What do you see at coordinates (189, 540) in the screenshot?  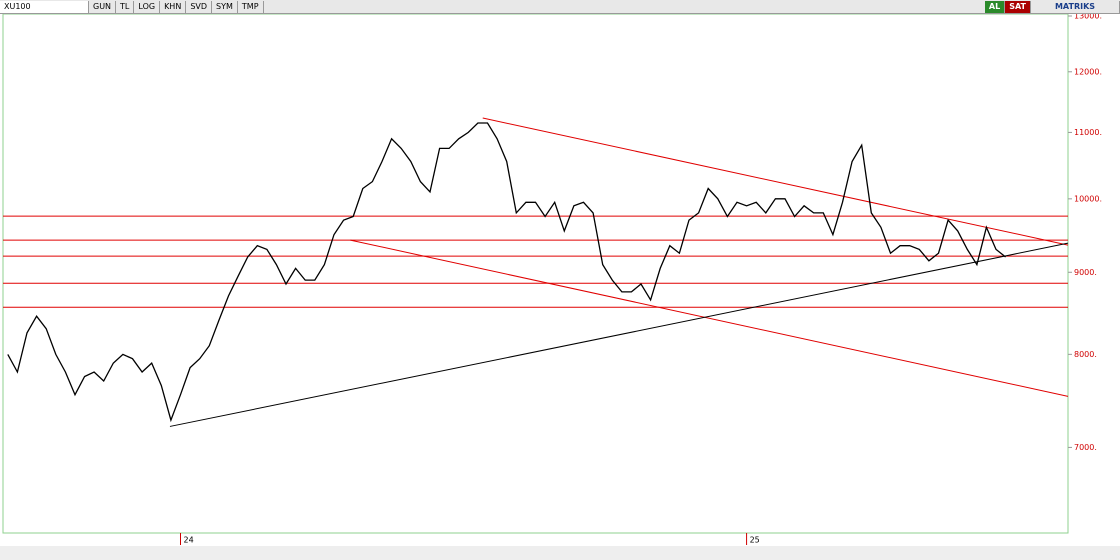 I see `x-tick-label: 24` at bounding box center [189, 540].